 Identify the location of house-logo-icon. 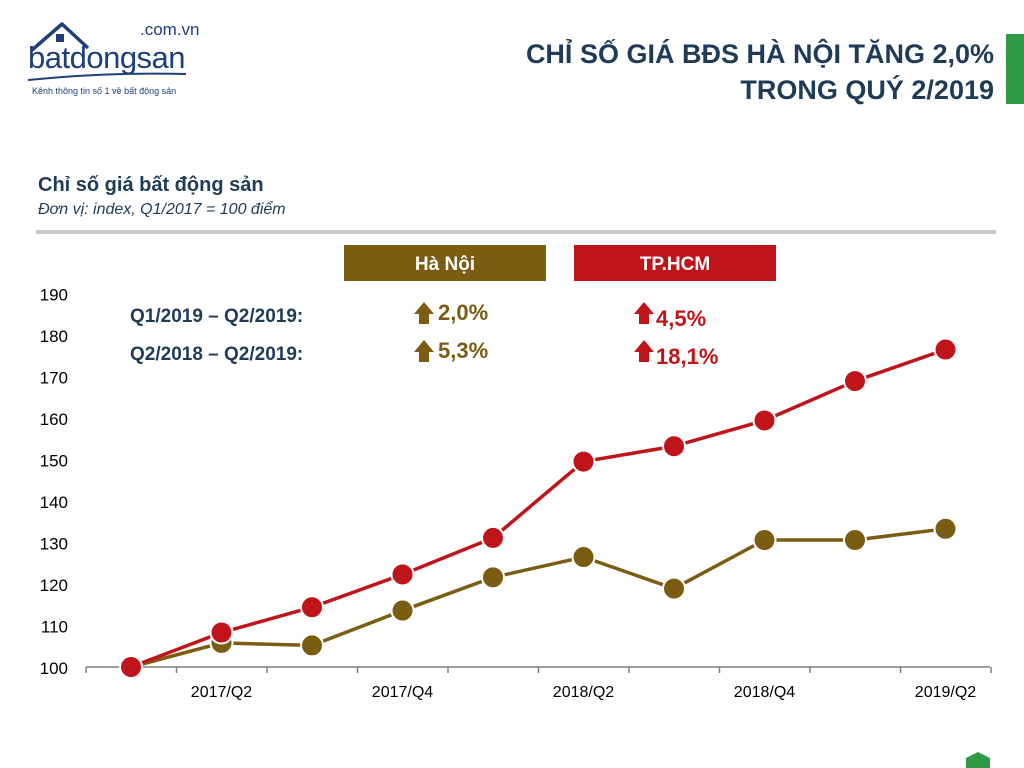
(107, 51).